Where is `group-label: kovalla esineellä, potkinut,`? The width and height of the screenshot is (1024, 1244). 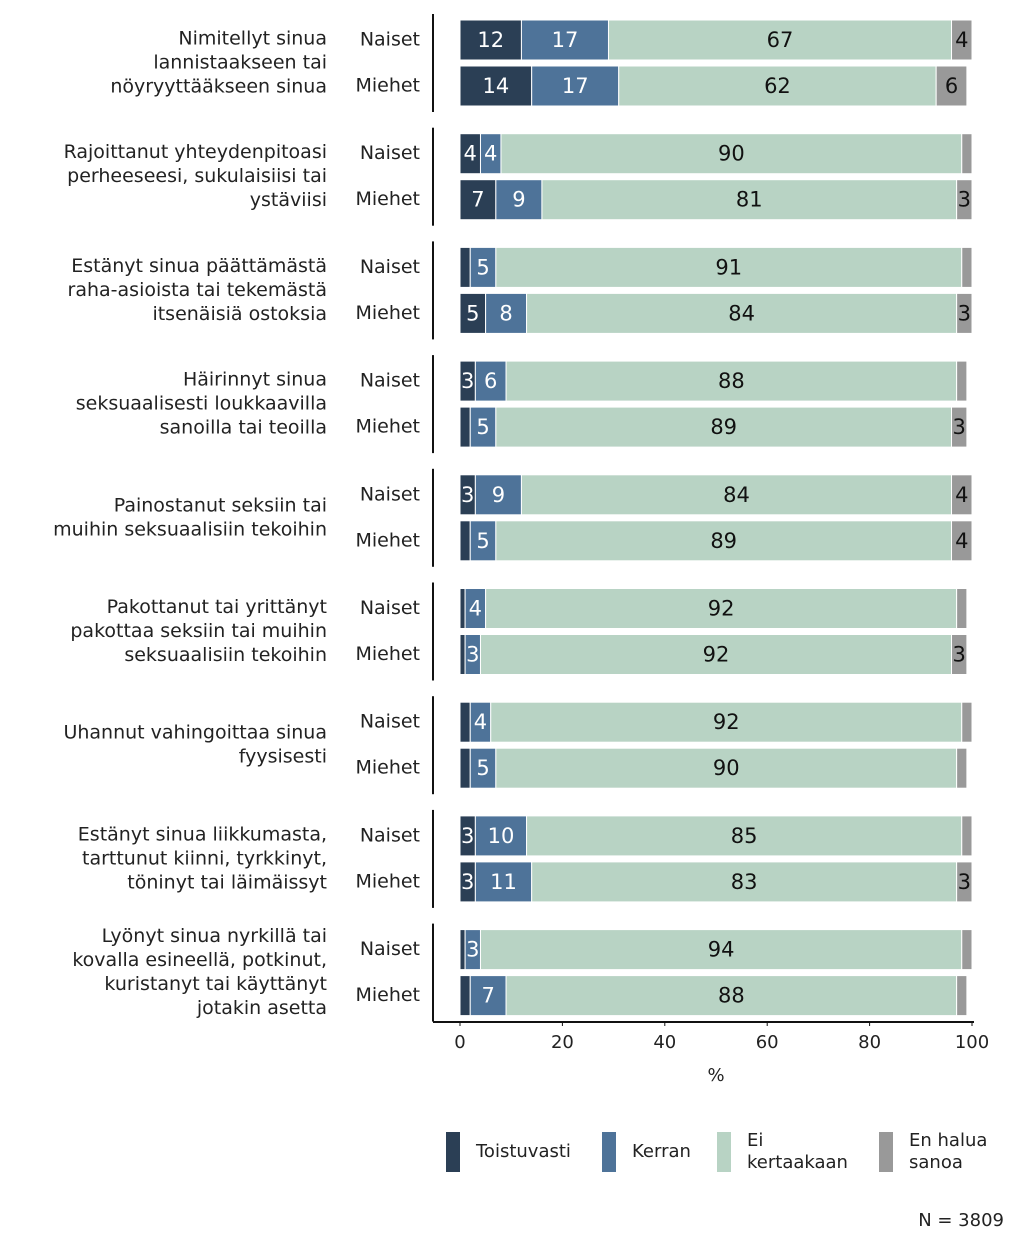 group-label: kovalla esineellä, potkinut, is located at coordinates (199, 960).